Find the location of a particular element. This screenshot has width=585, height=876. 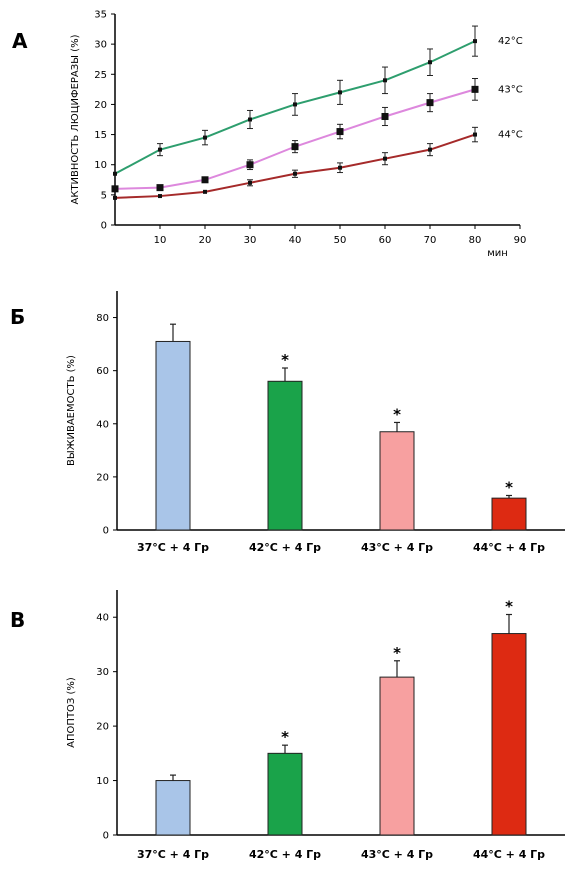

x-tick-label: 10 is located at coordinates (160, 240).